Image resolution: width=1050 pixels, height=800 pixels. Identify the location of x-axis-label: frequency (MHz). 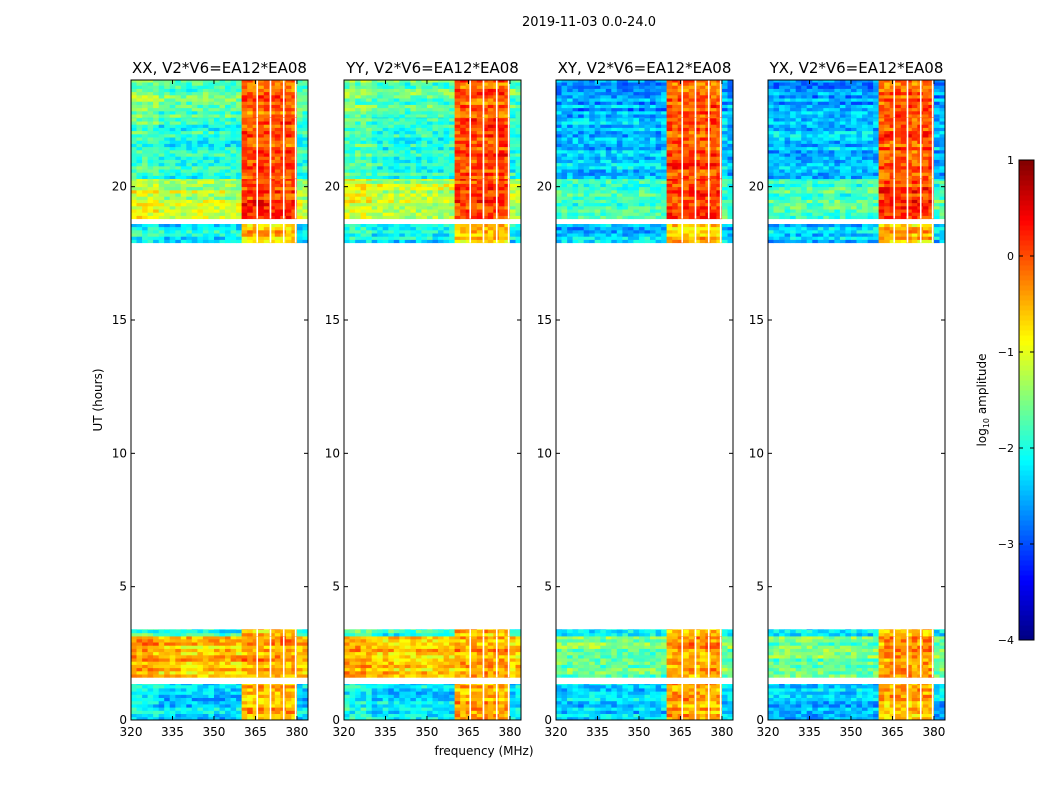
(483, 751).